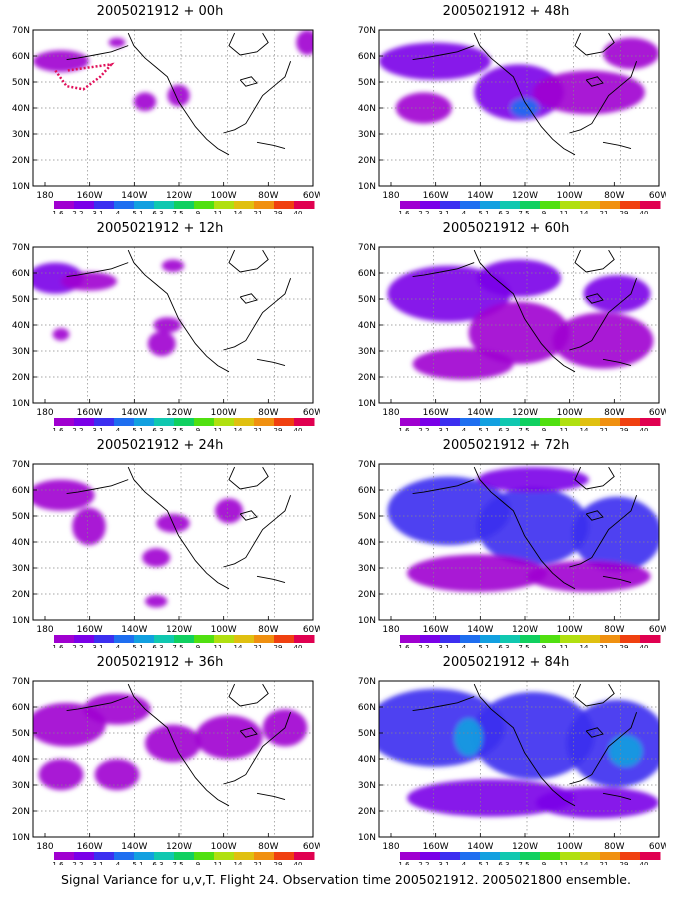 This screenshot has width=692, height=900. Describe the element at coordinates (506, 228) in the screenshot. I see `panel-title: 2005021912 + 60h` at that location.